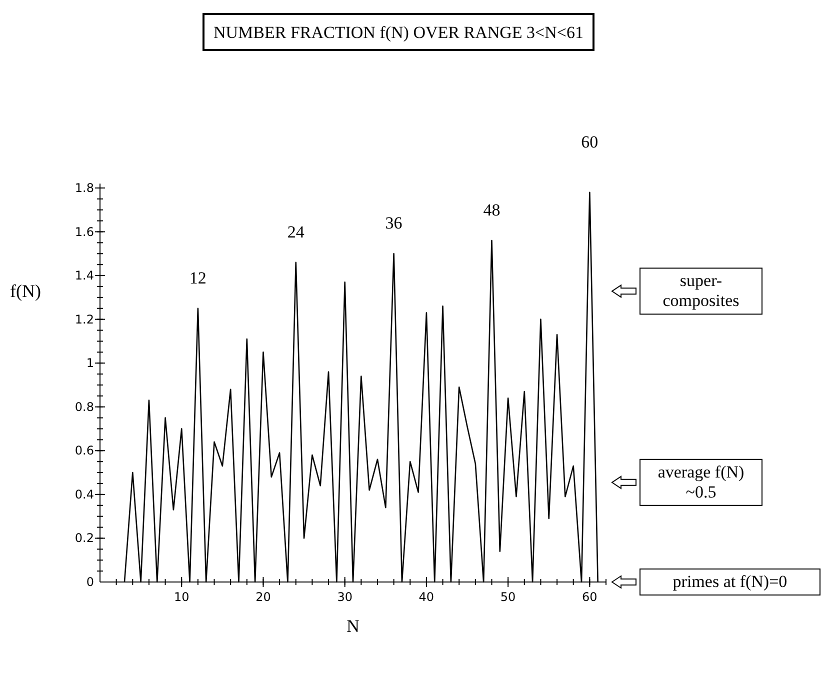 The width and height of the screenshot is (829, 685). I want to click on x-tick-label: 30, so click(344, 597).